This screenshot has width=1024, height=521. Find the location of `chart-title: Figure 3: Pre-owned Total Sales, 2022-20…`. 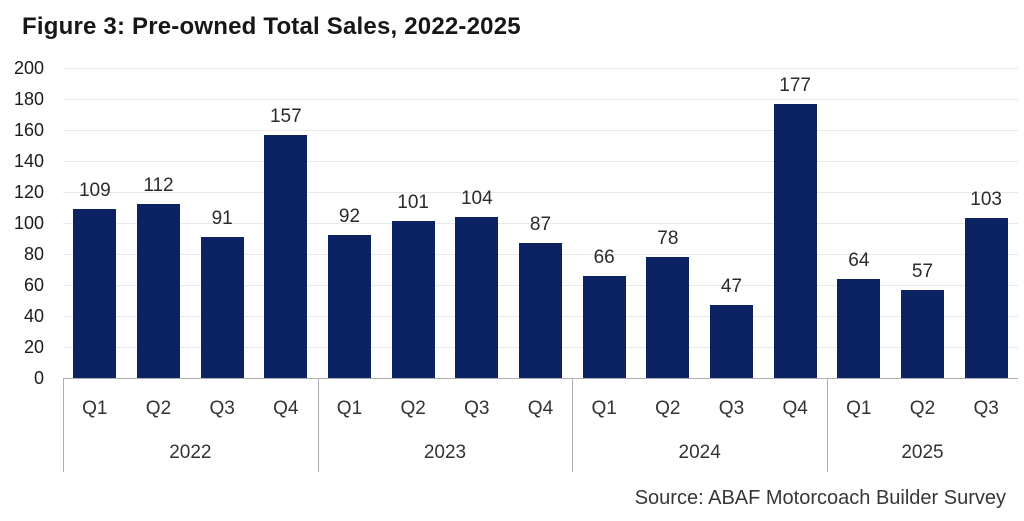

chart-title: Figure 3: Pre-owned Total Sales, 2022-20… is located at coordinates (271, 26).